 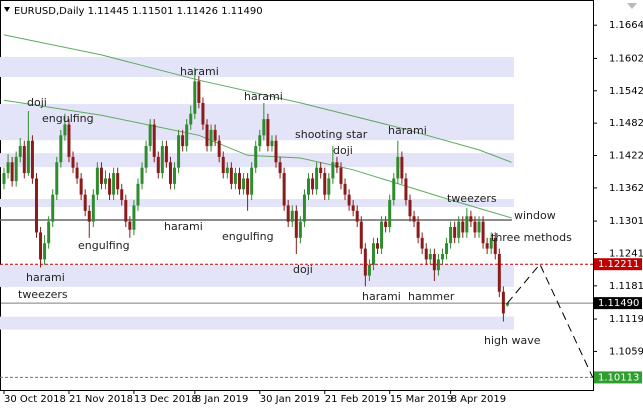 I want to click on x-tick-label: 8 Jan 2019, so click(x=222, y=399).